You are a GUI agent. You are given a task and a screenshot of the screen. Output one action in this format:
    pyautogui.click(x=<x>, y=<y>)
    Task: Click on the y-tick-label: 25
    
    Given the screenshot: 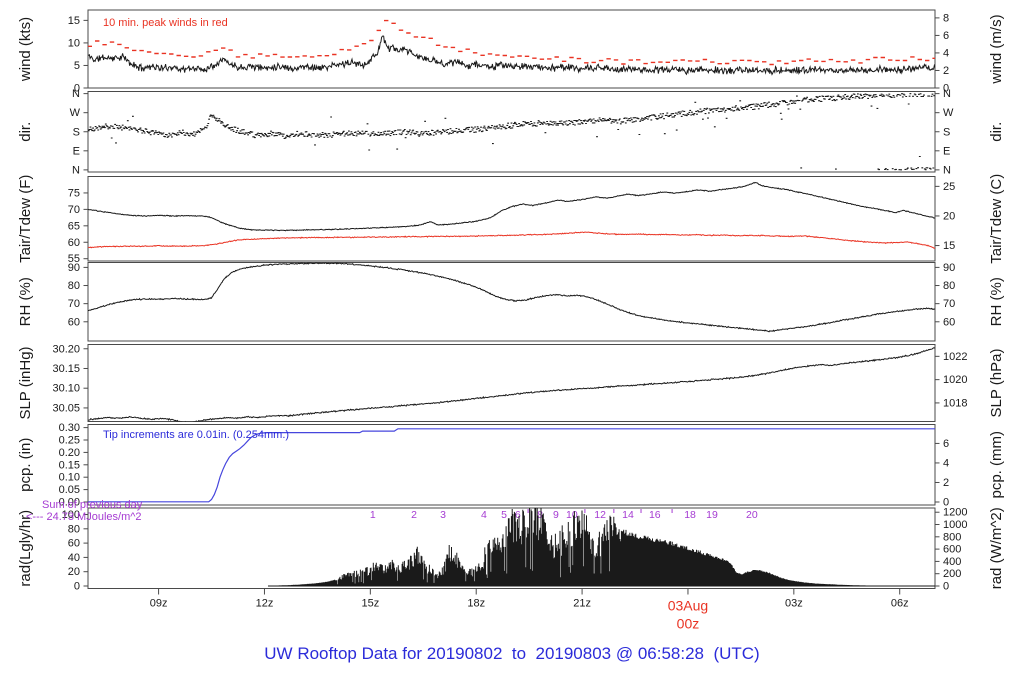 What is the action you would take?
    pyautogui.click(x=949, y=187)
    